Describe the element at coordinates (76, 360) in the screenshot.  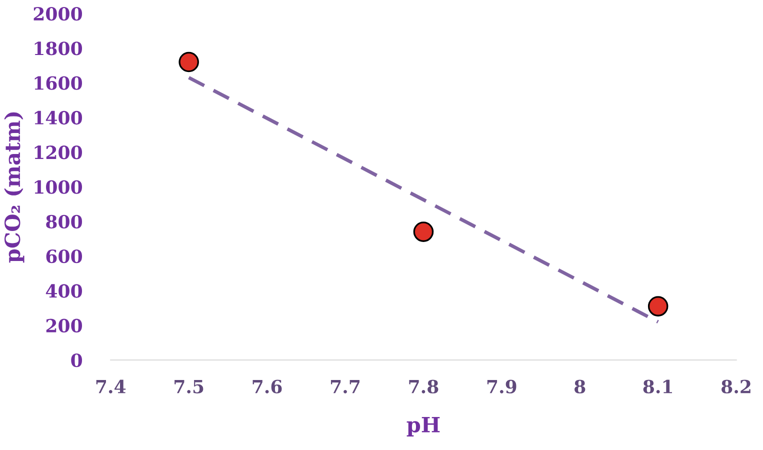
I see `y-tick-label: 0` at that location.